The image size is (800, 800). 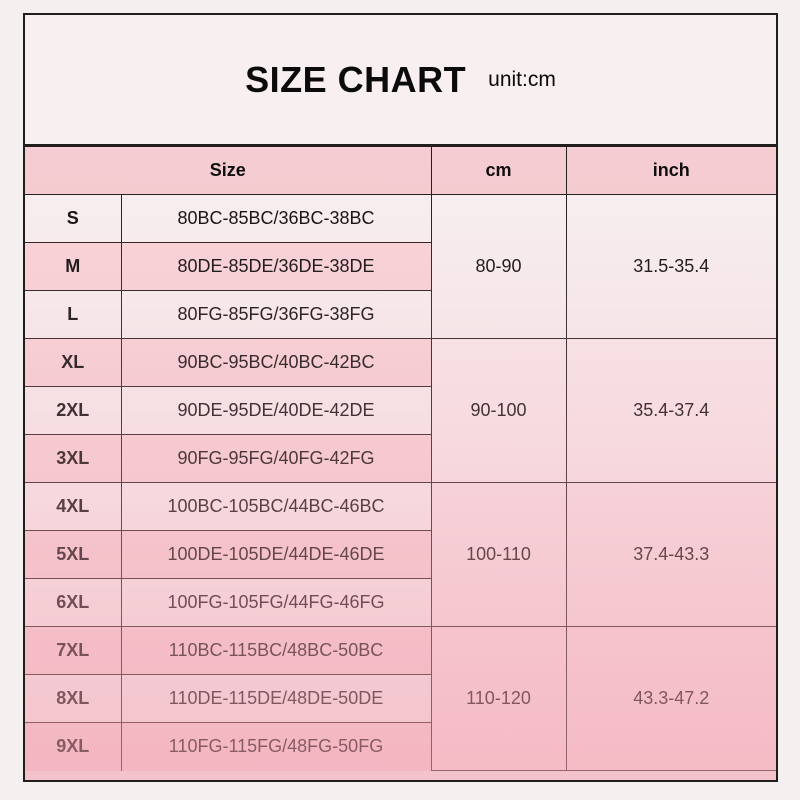 I want to click on size-label-cell: 7XL, so click(x=73, y=650).